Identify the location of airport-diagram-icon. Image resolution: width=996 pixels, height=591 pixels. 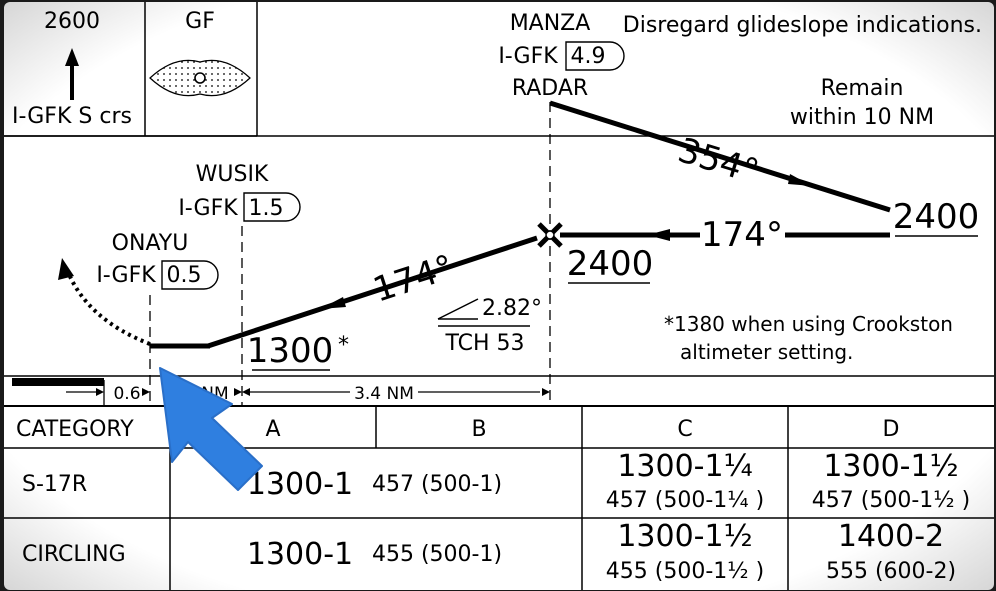
(200, 78).